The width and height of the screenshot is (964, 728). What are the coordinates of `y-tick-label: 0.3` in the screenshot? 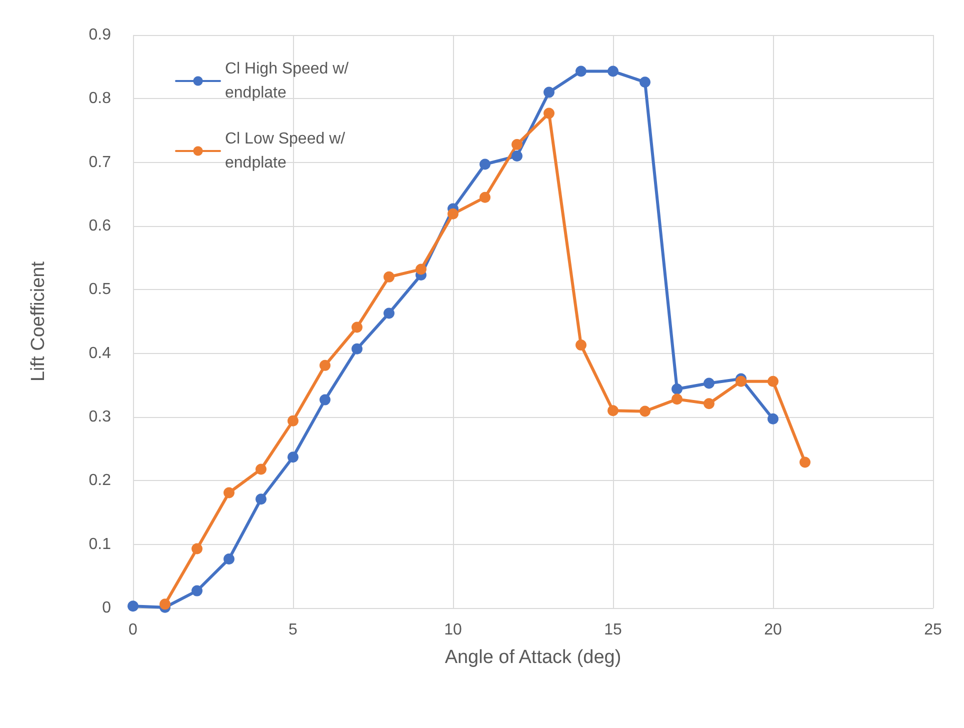 It's located at (100, 417).